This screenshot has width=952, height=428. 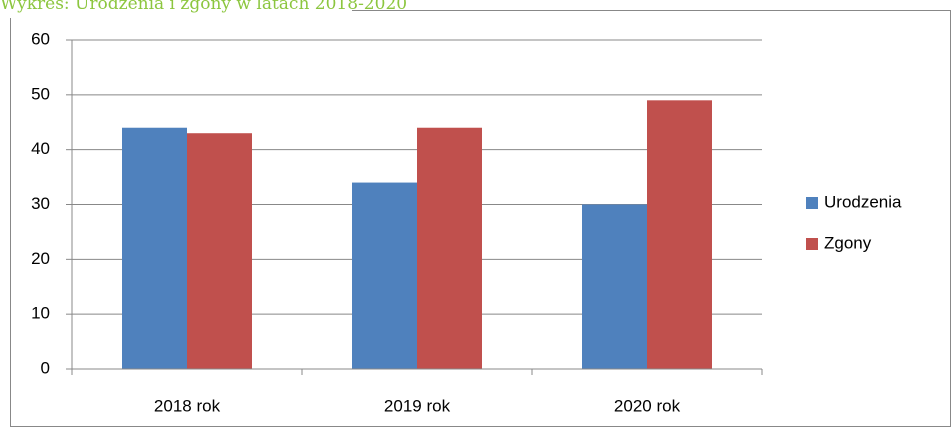 I want to click on title-background, so click(x=176, y=9).